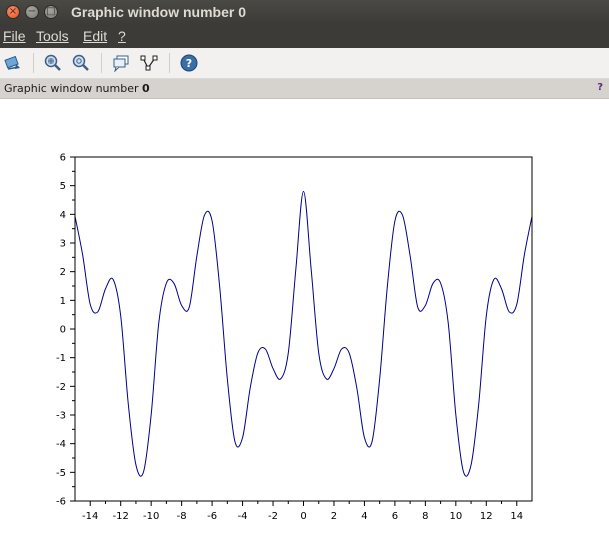 The height and width of the screenshot is (559, 609). Describe the element at coordinates (13, 12) in the screenshot. I see `close-window-button: ×` at that location.